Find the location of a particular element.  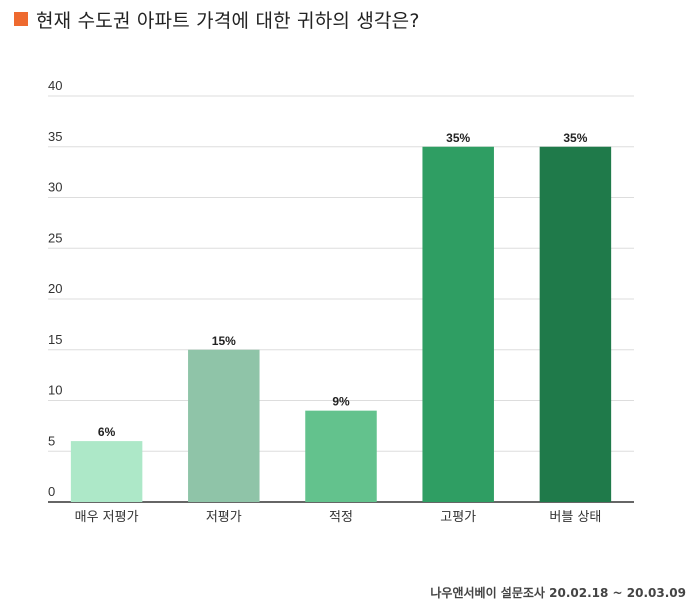

y-tick-label: 35 is located at coordinates (55, 136).